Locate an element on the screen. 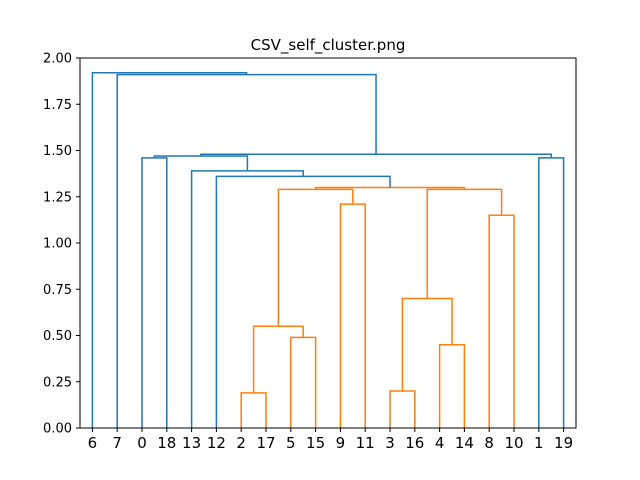  y-tick-label: 0.00 is located at coordinates (57, 429).